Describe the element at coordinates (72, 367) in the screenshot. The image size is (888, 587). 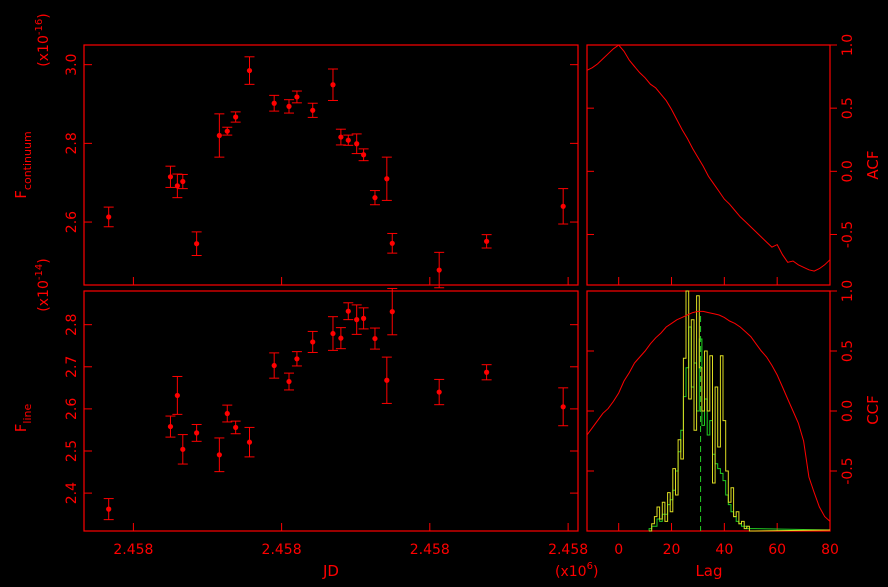
I see `line-ytick-label: 2.7` at that location.